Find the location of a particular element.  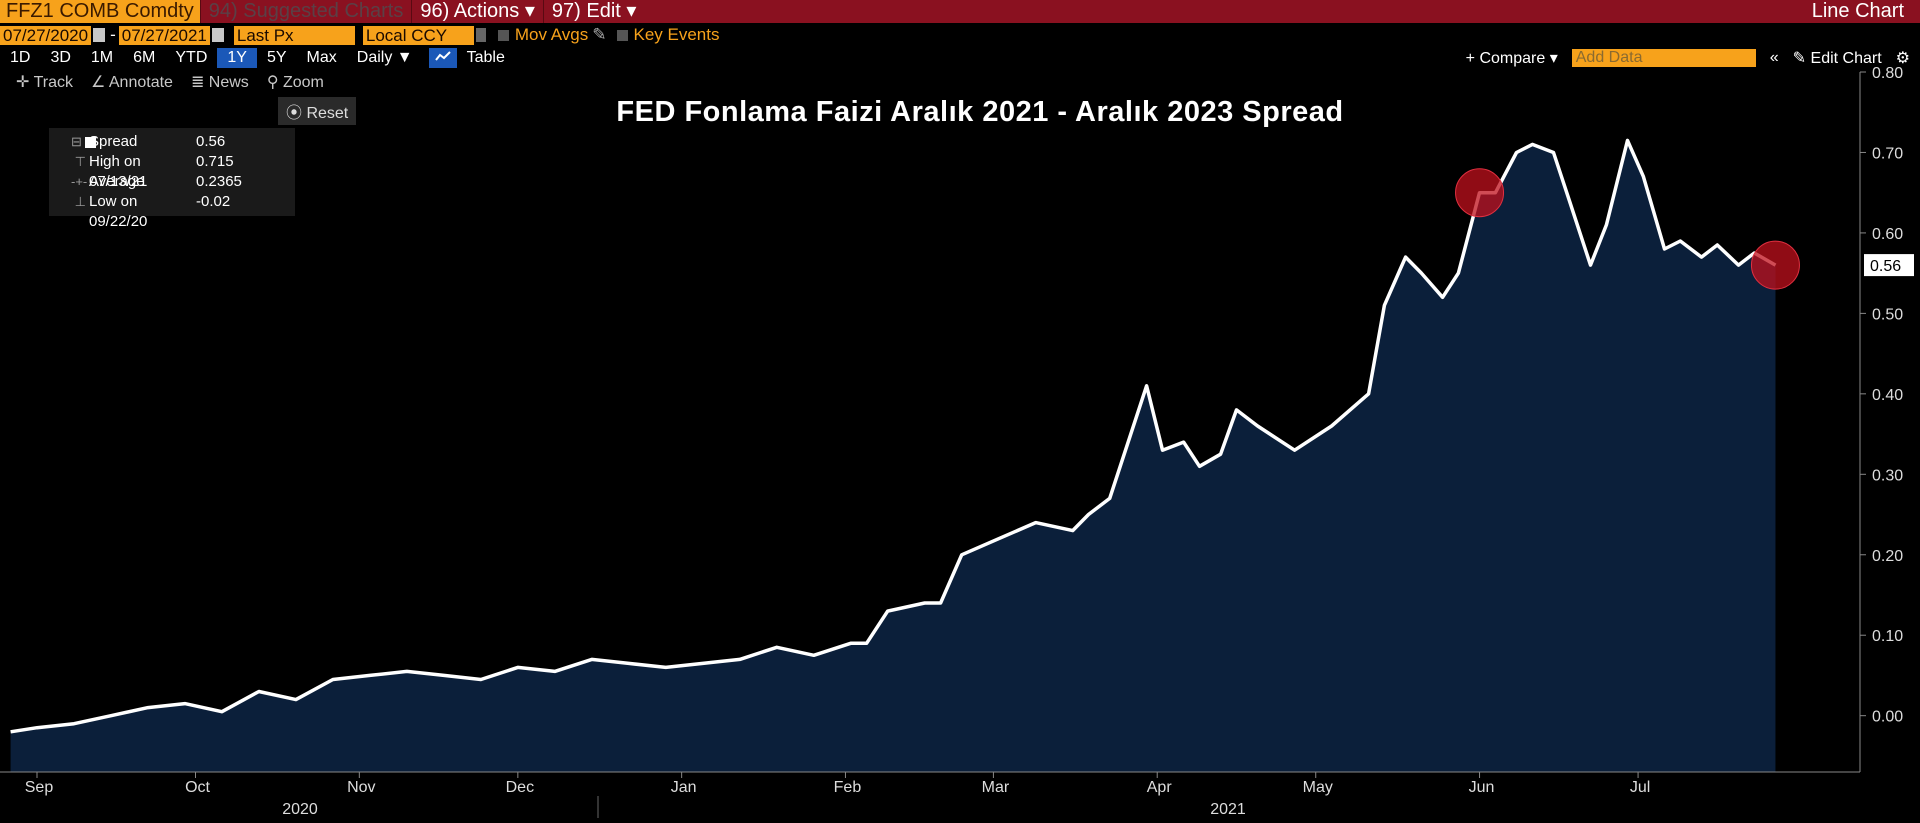

annotate-icon: ∠ is located at coordinates (99, 82).